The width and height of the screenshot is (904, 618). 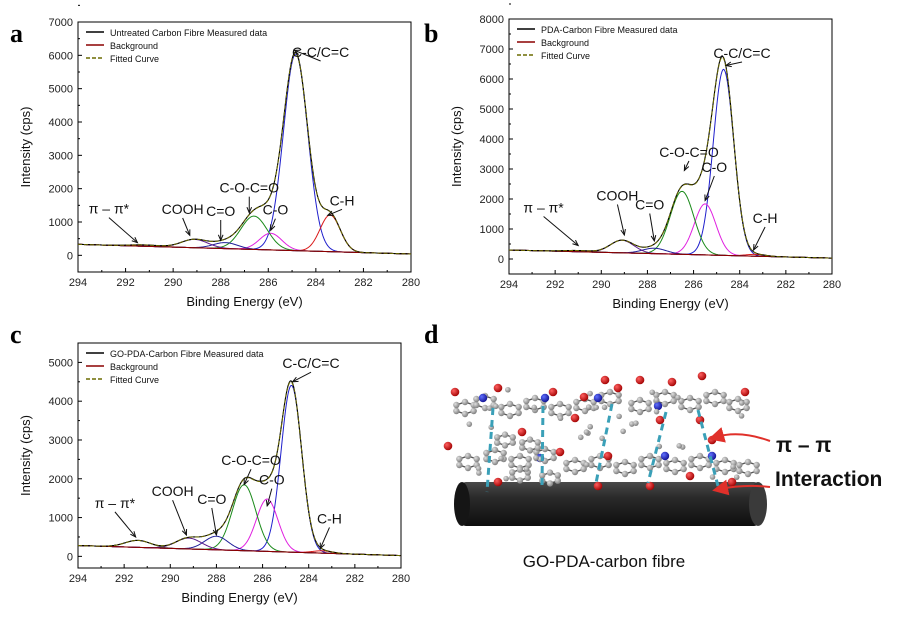 What do you see at coordinates (134, 380) in the screenshot?
I see `legend-entry: Fitted Curve` at bounding box center [134, 380].